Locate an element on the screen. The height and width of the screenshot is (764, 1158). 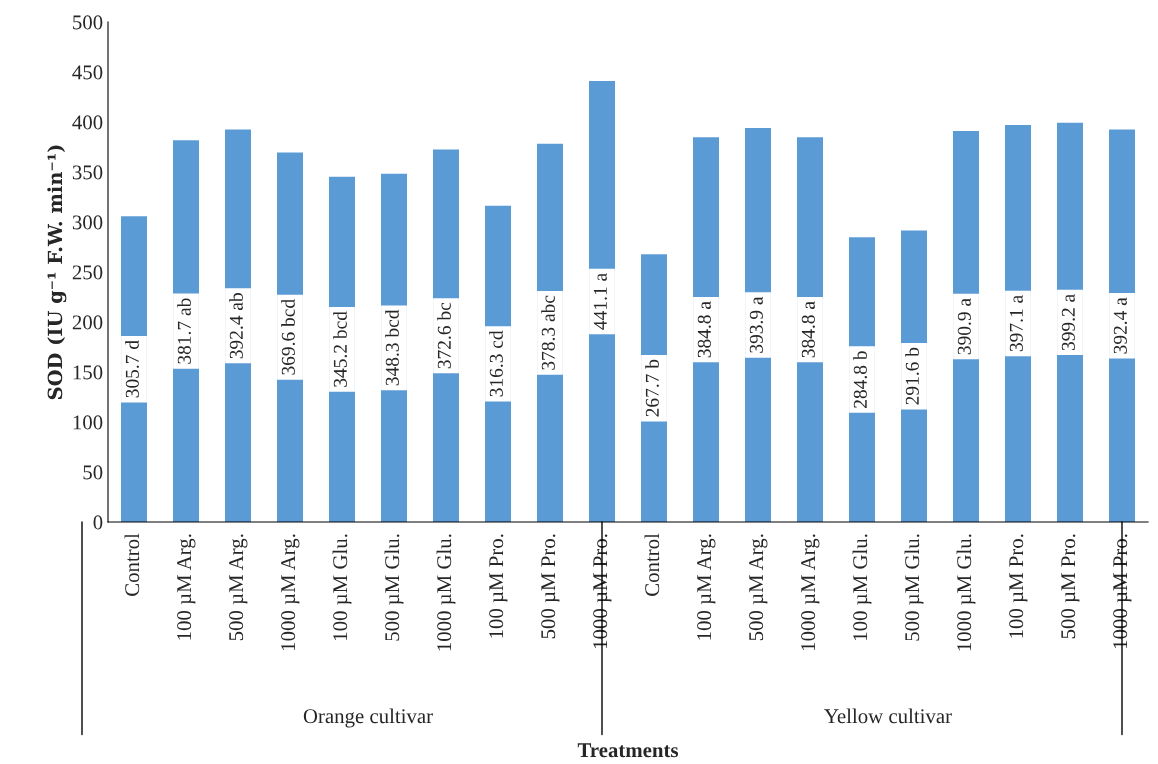
data-label: 291.6 b is located at coordinates (912, 376).